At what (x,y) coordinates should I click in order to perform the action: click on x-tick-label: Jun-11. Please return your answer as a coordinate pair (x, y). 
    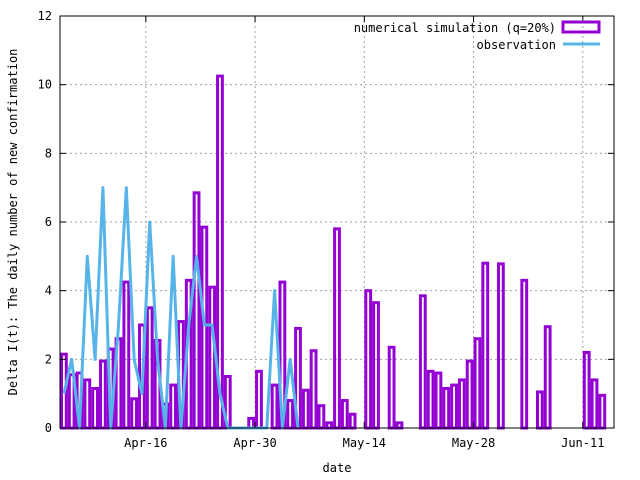
    Looking at the image, I should click on (582, 443).